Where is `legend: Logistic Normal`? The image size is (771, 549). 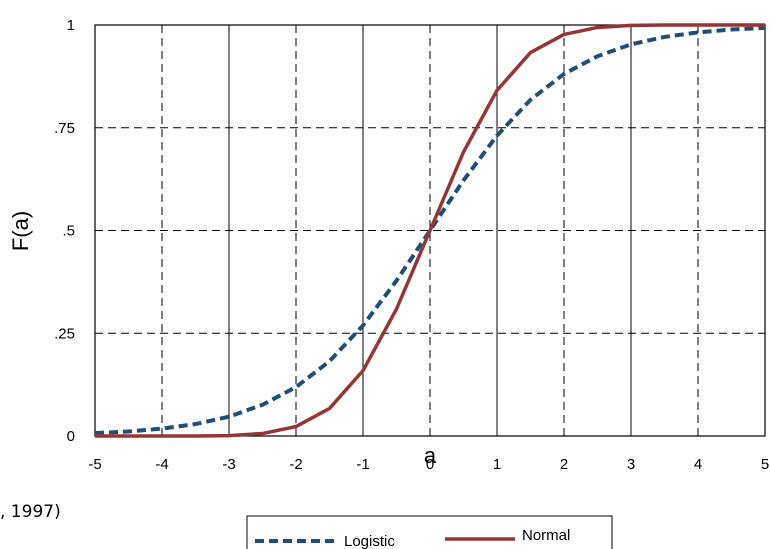 legend: Logistic Normal is located at coordinates (429, 532).